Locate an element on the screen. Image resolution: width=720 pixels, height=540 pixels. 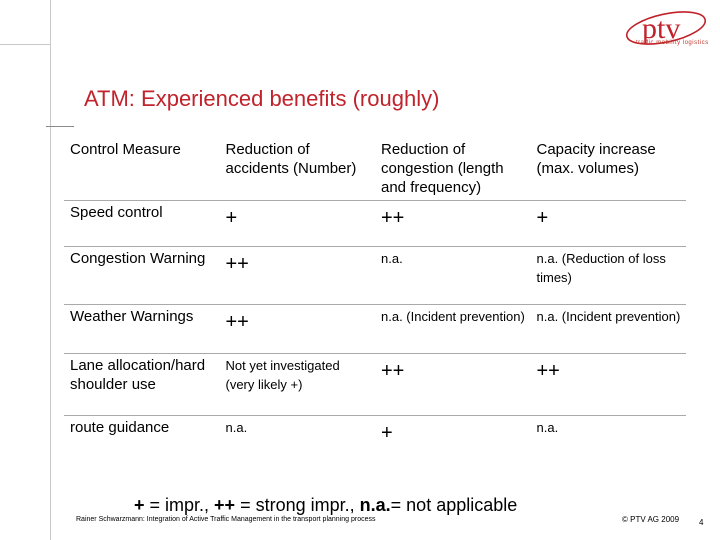
legend-na: n.a. is located at coordinates (375, 505).